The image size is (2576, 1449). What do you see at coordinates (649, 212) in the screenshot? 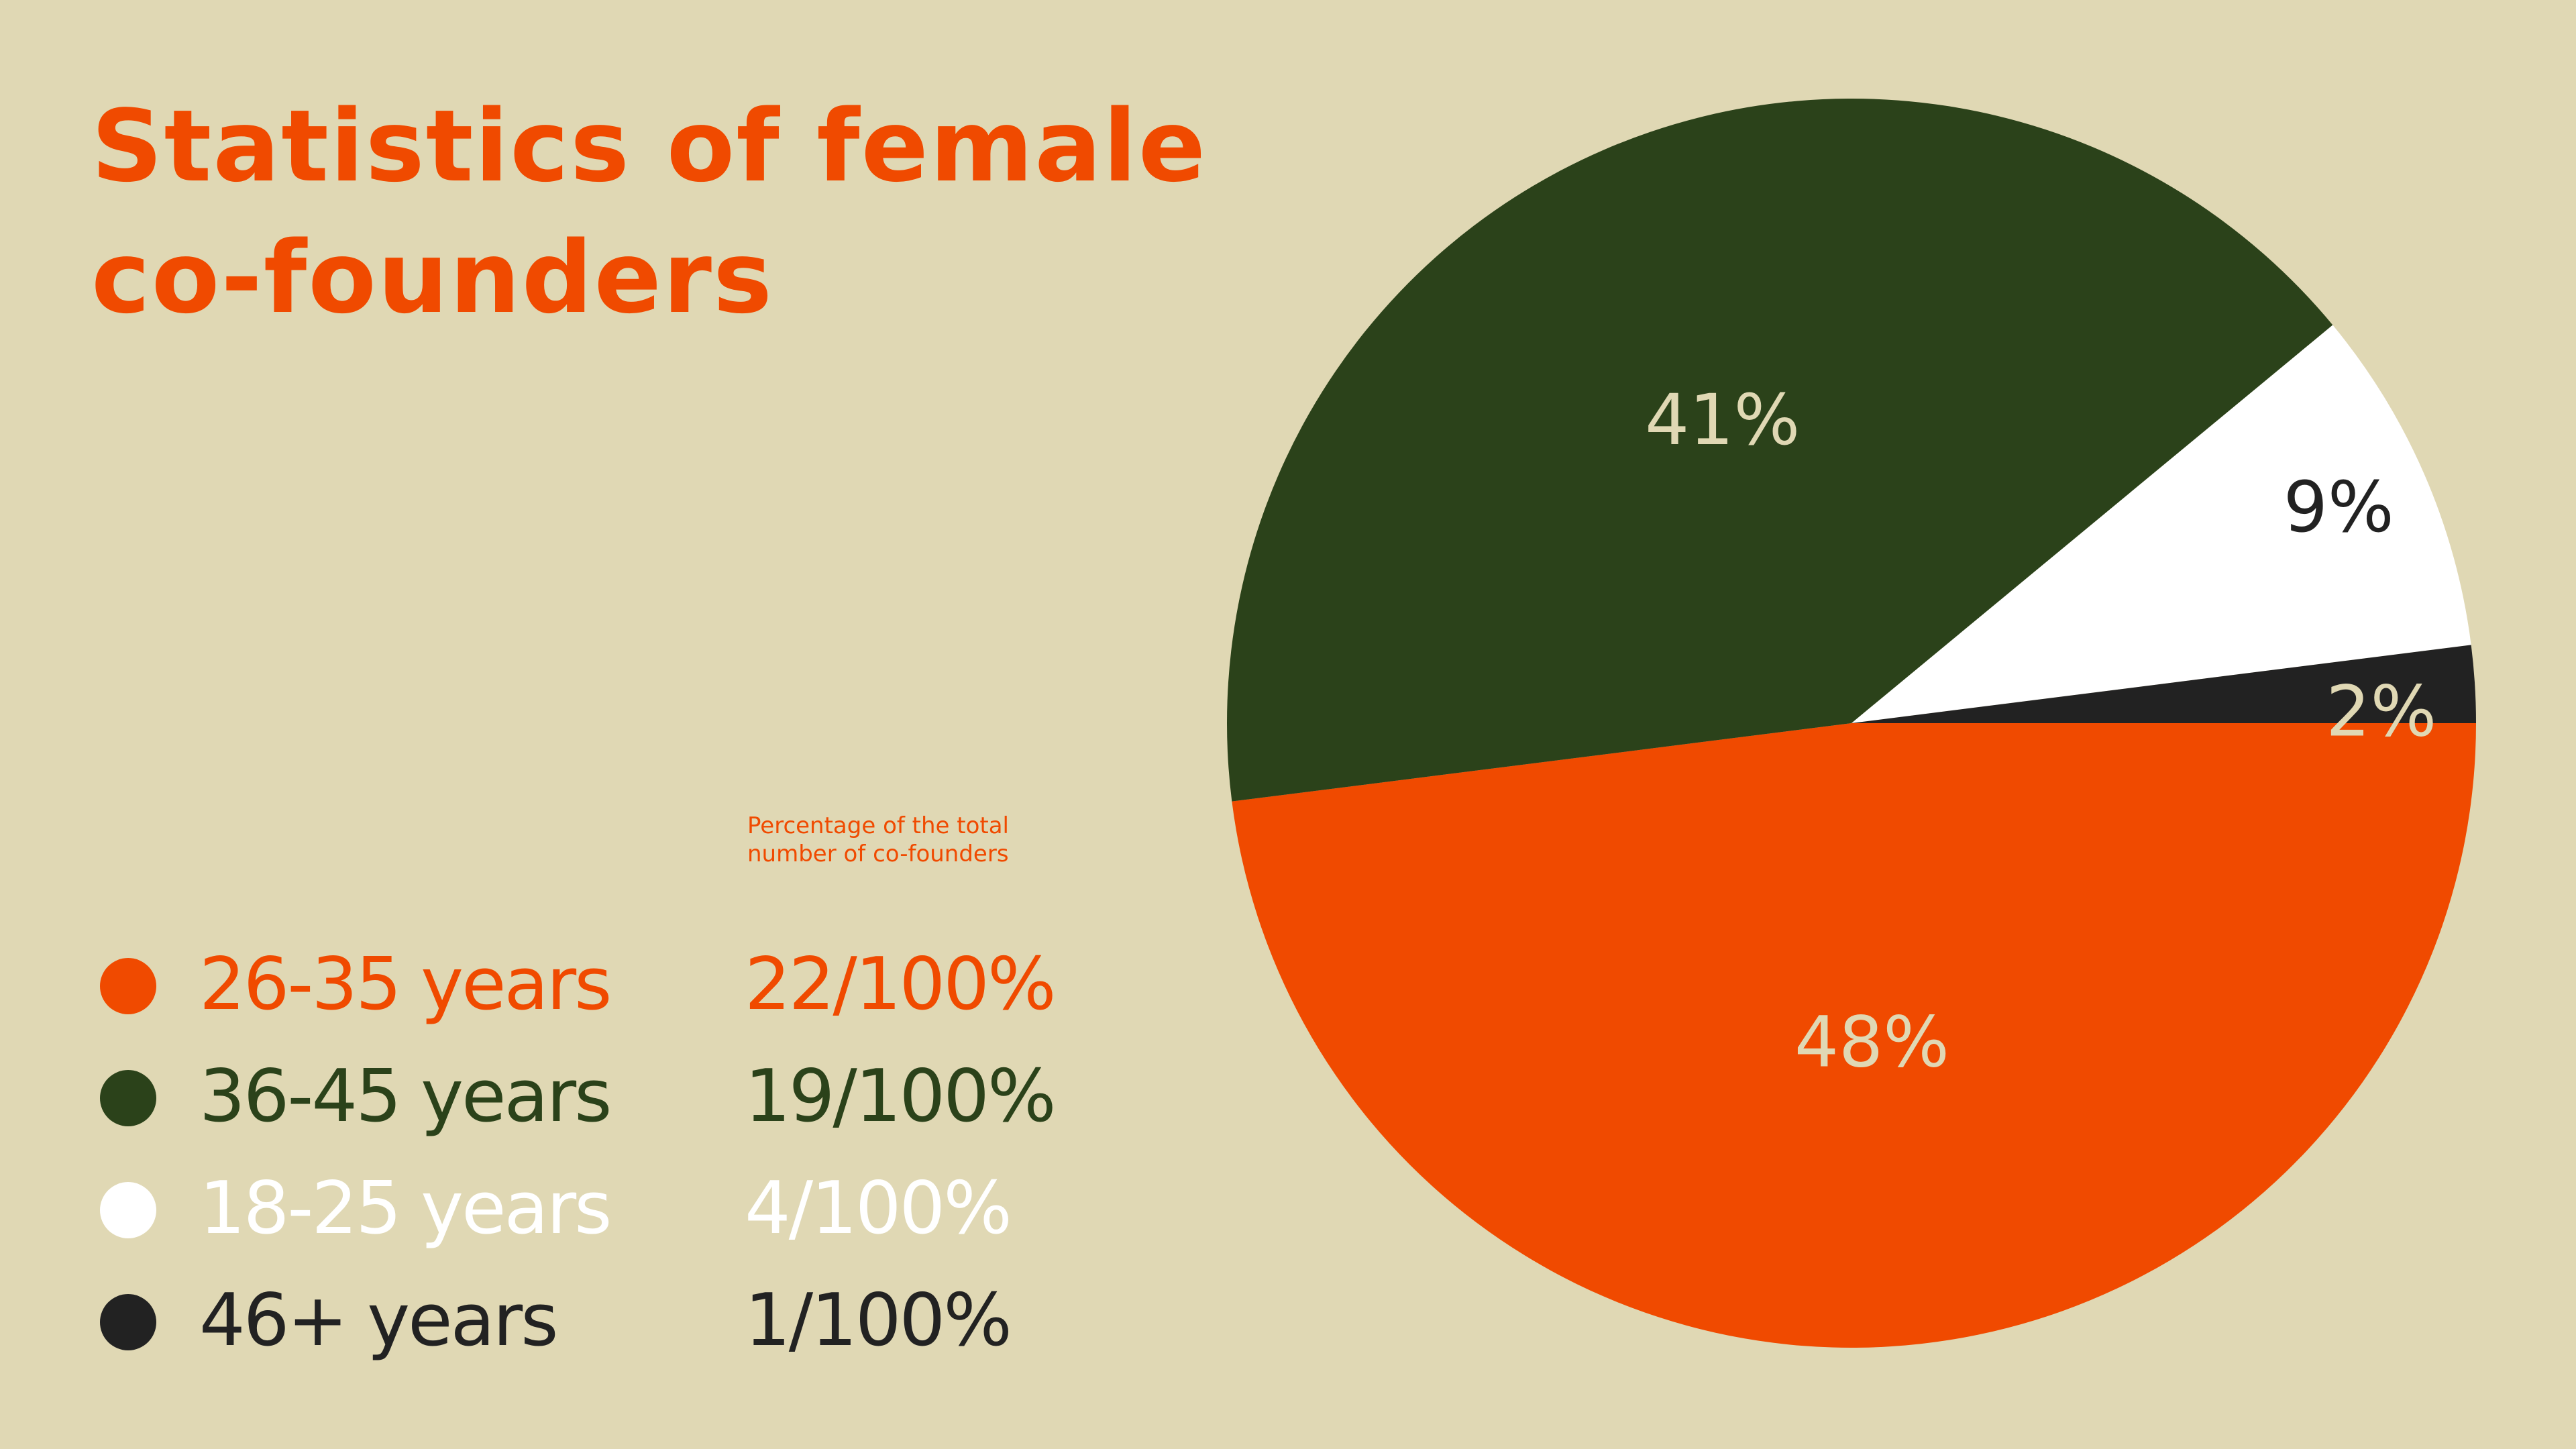
I see `chart-title: Statistics of female co-founders` at bounding box center [649, 212].